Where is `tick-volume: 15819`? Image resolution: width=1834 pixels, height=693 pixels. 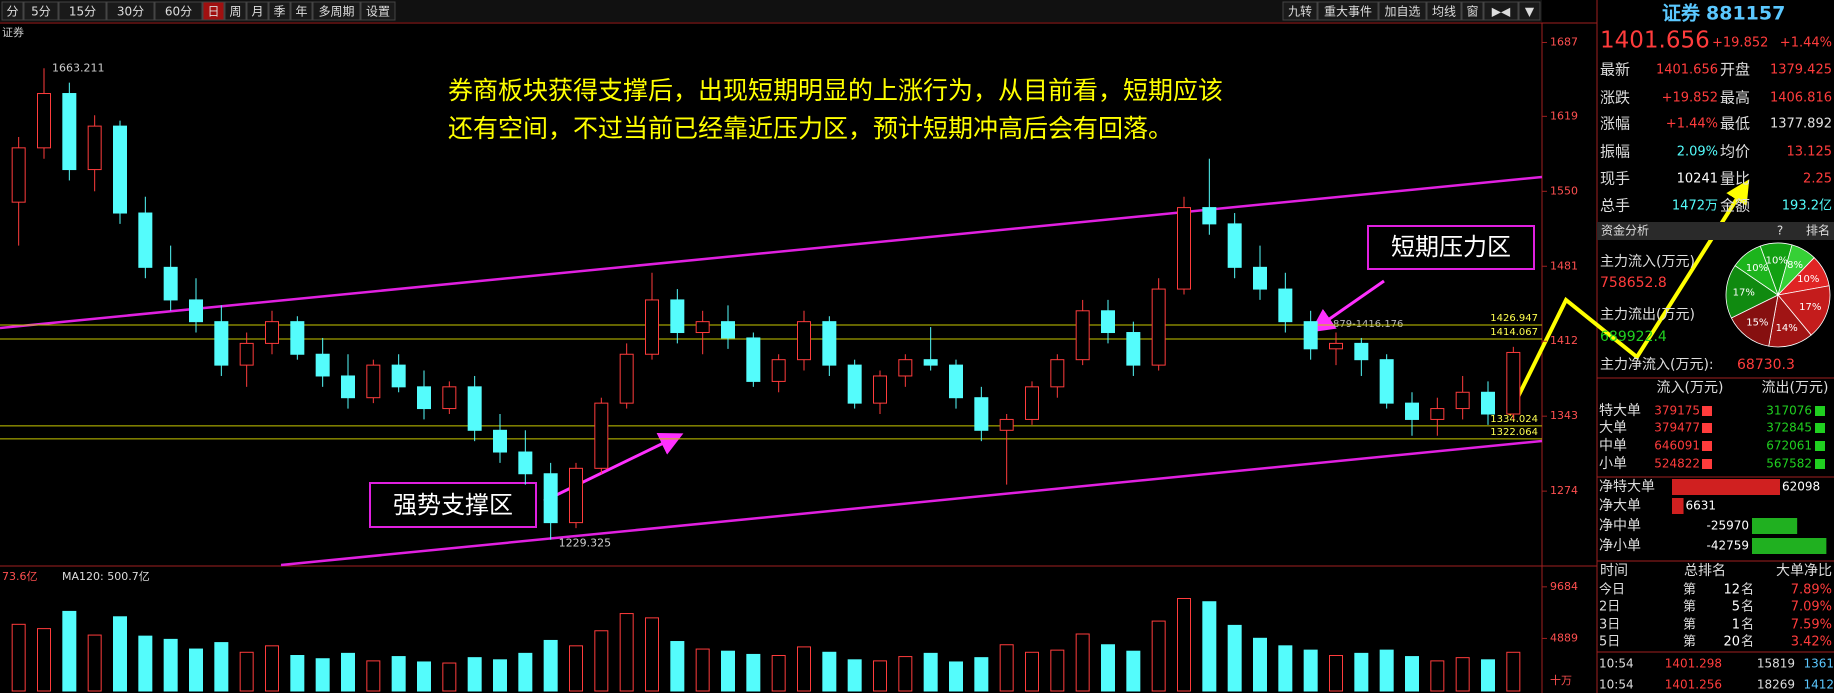
tick-volume: 15819 is located at coordinates (1776, 664).